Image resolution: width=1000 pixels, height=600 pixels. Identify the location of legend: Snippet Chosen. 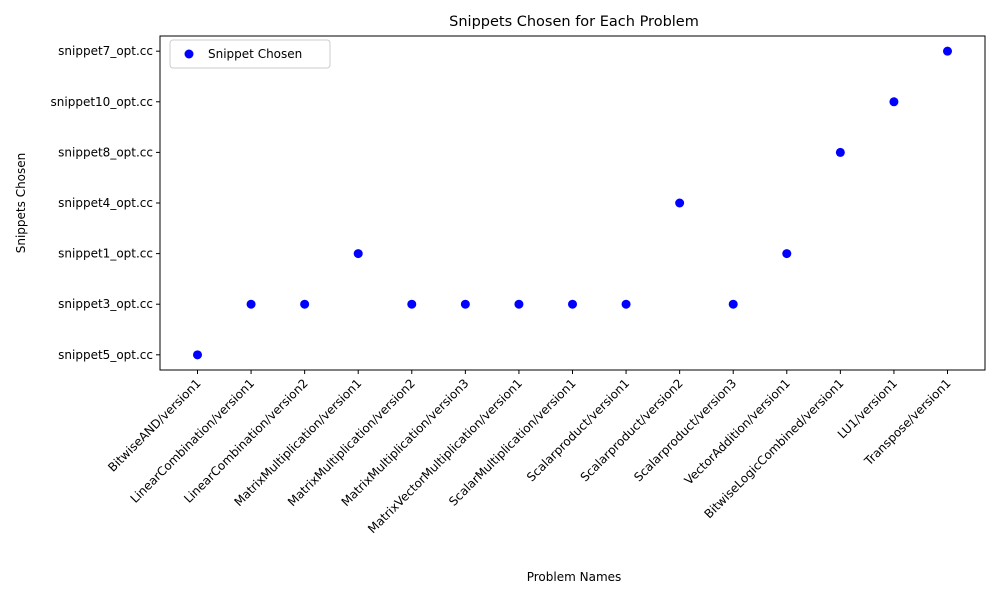
(250, 54).